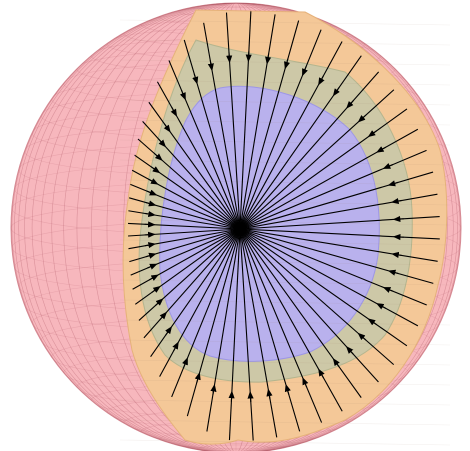 The height and width of the screenshot is (451, 470). What do you see at coordinates (240, 229) in the screenshot?
I see `center-point` at bounding box center [240, 229].